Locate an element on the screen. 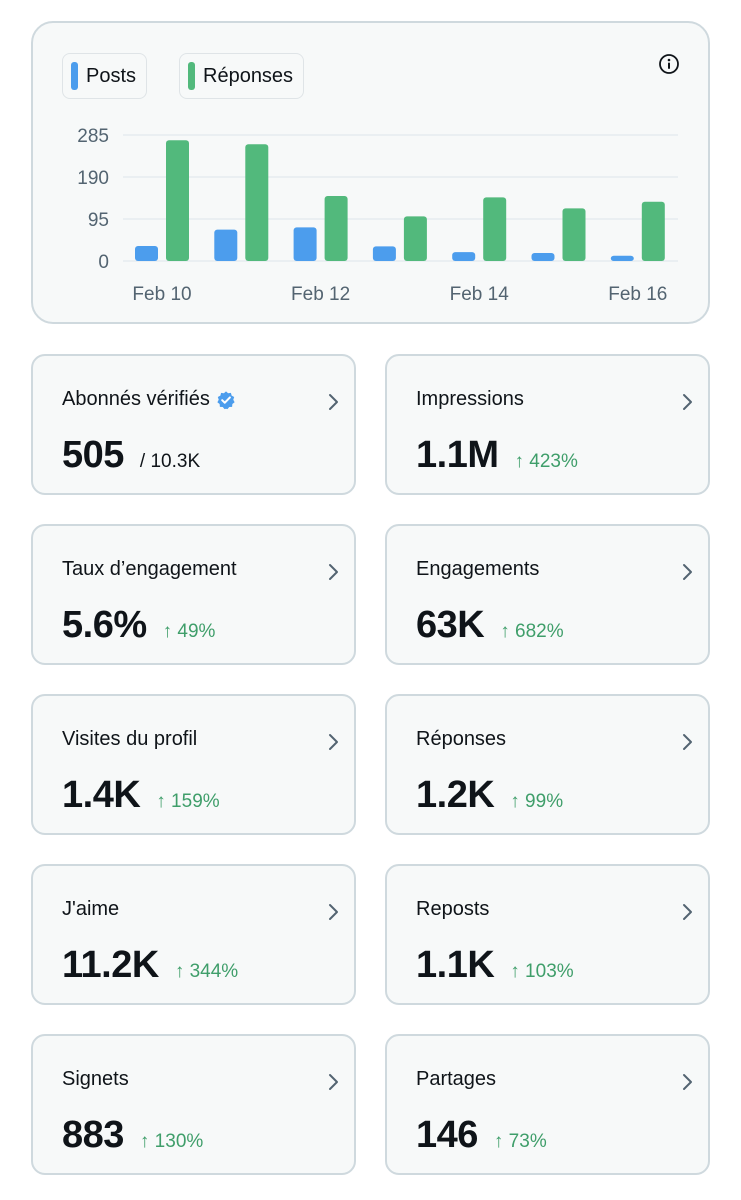 The height and width of the screenshot is (1200, 741). stat-label: Visites du profil is located at coordinates (130, 739).